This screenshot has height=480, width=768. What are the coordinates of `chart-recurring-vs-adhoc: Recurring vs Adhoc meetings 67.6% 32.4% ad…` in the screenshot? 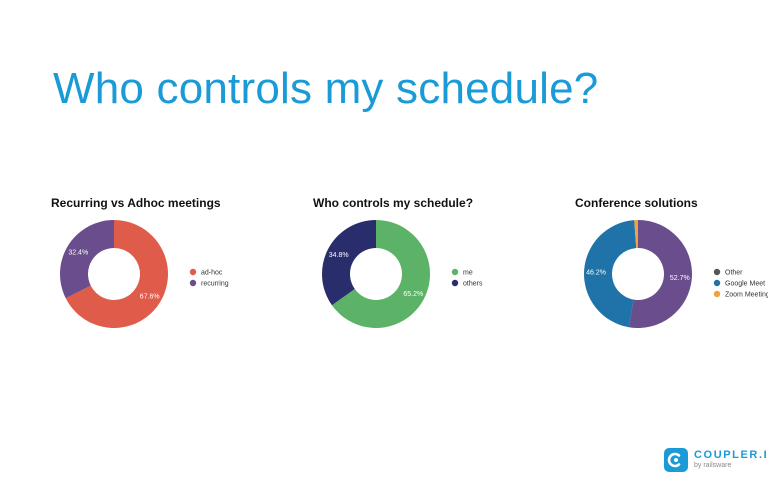 It's located at (166, 270).